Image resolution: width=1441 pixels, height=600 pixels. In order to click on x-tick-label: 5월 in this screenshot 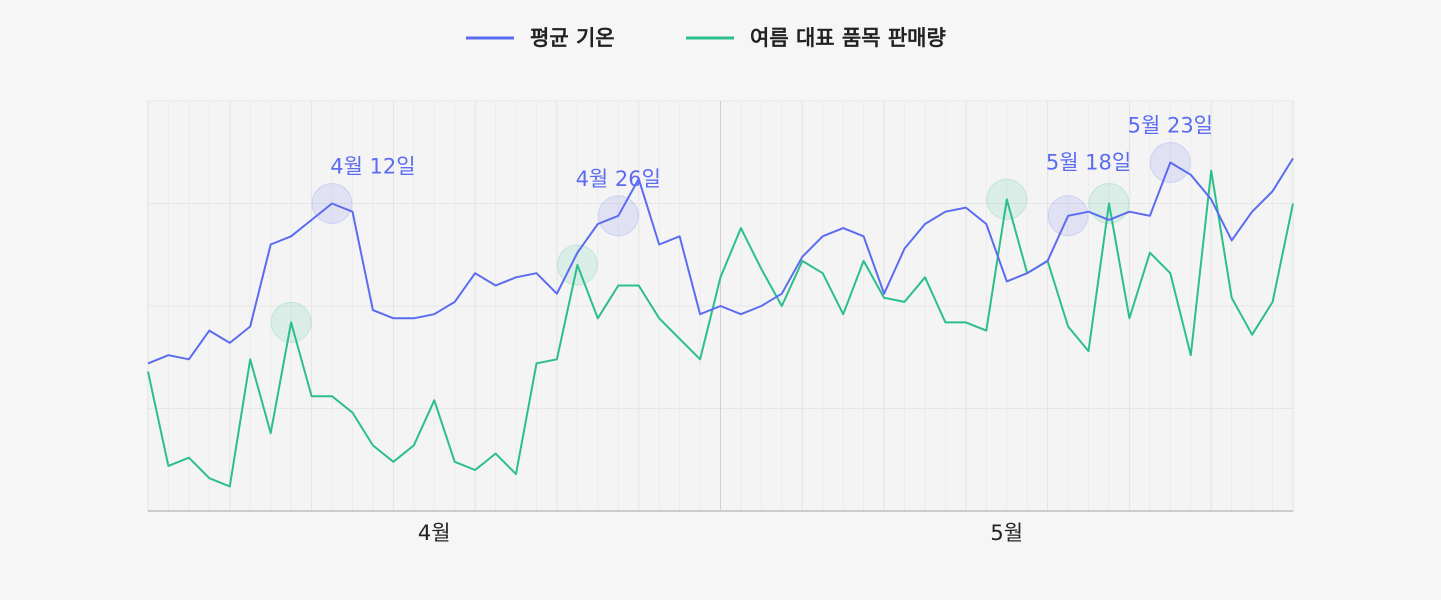, I will do `click(1006, 533)`.